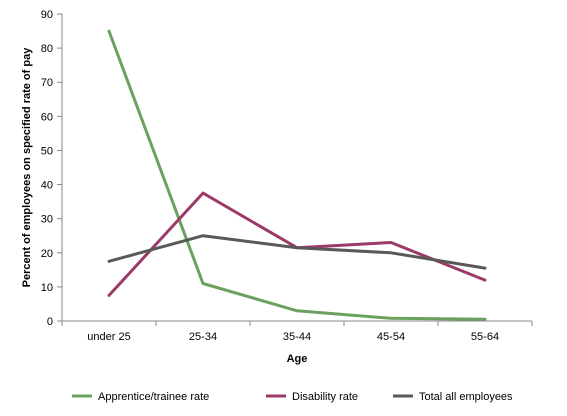 This screenshot has height=416, width=567. Describe the element at coordinates (391, 337) in the screenshot. I see `x-tick-label: 45-54` at that location.